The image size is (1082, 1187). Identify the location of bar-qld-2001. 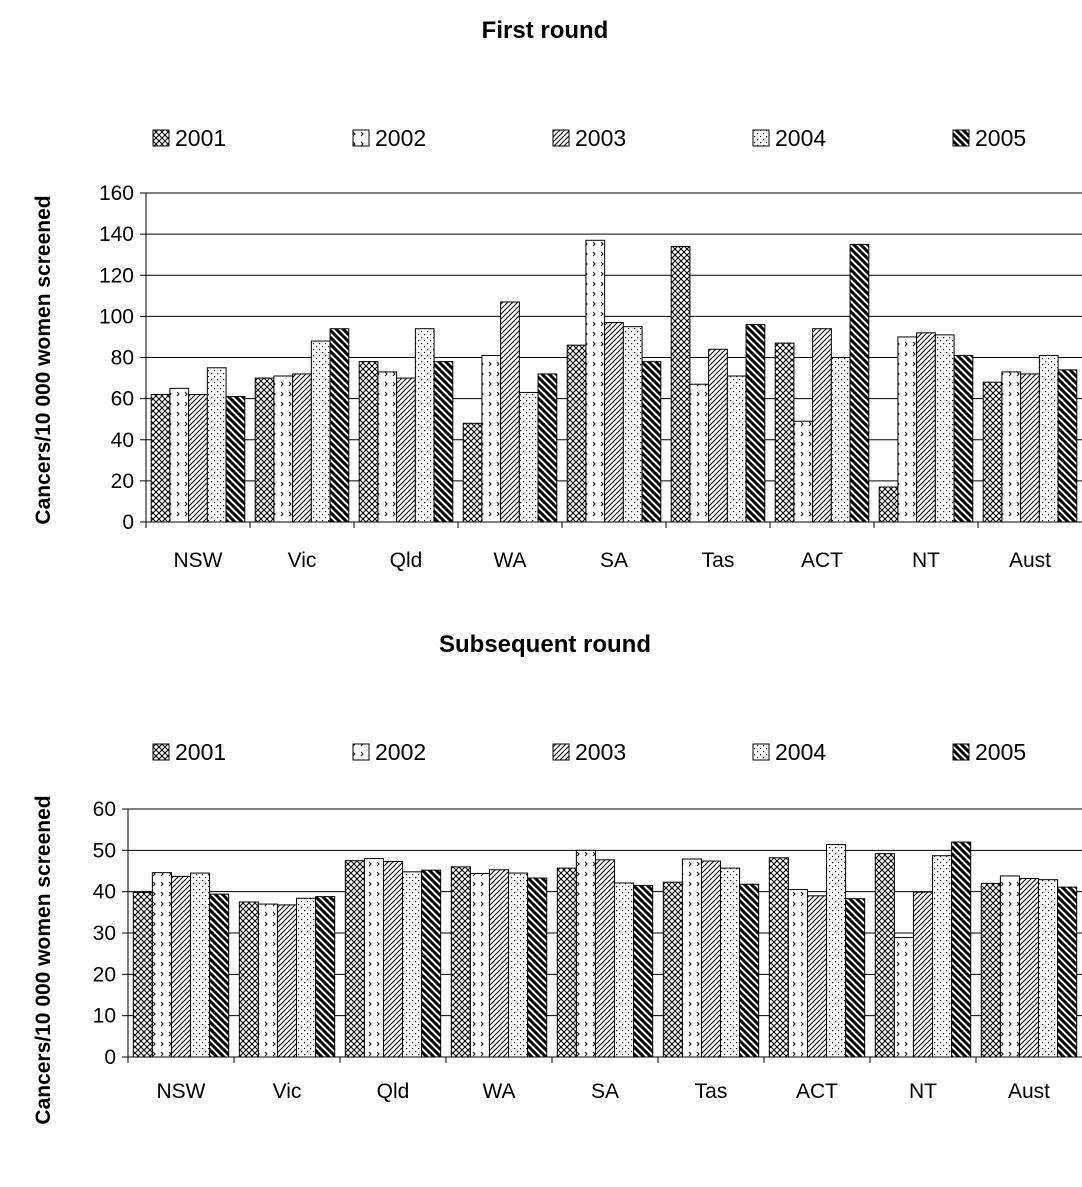
(354, 959).